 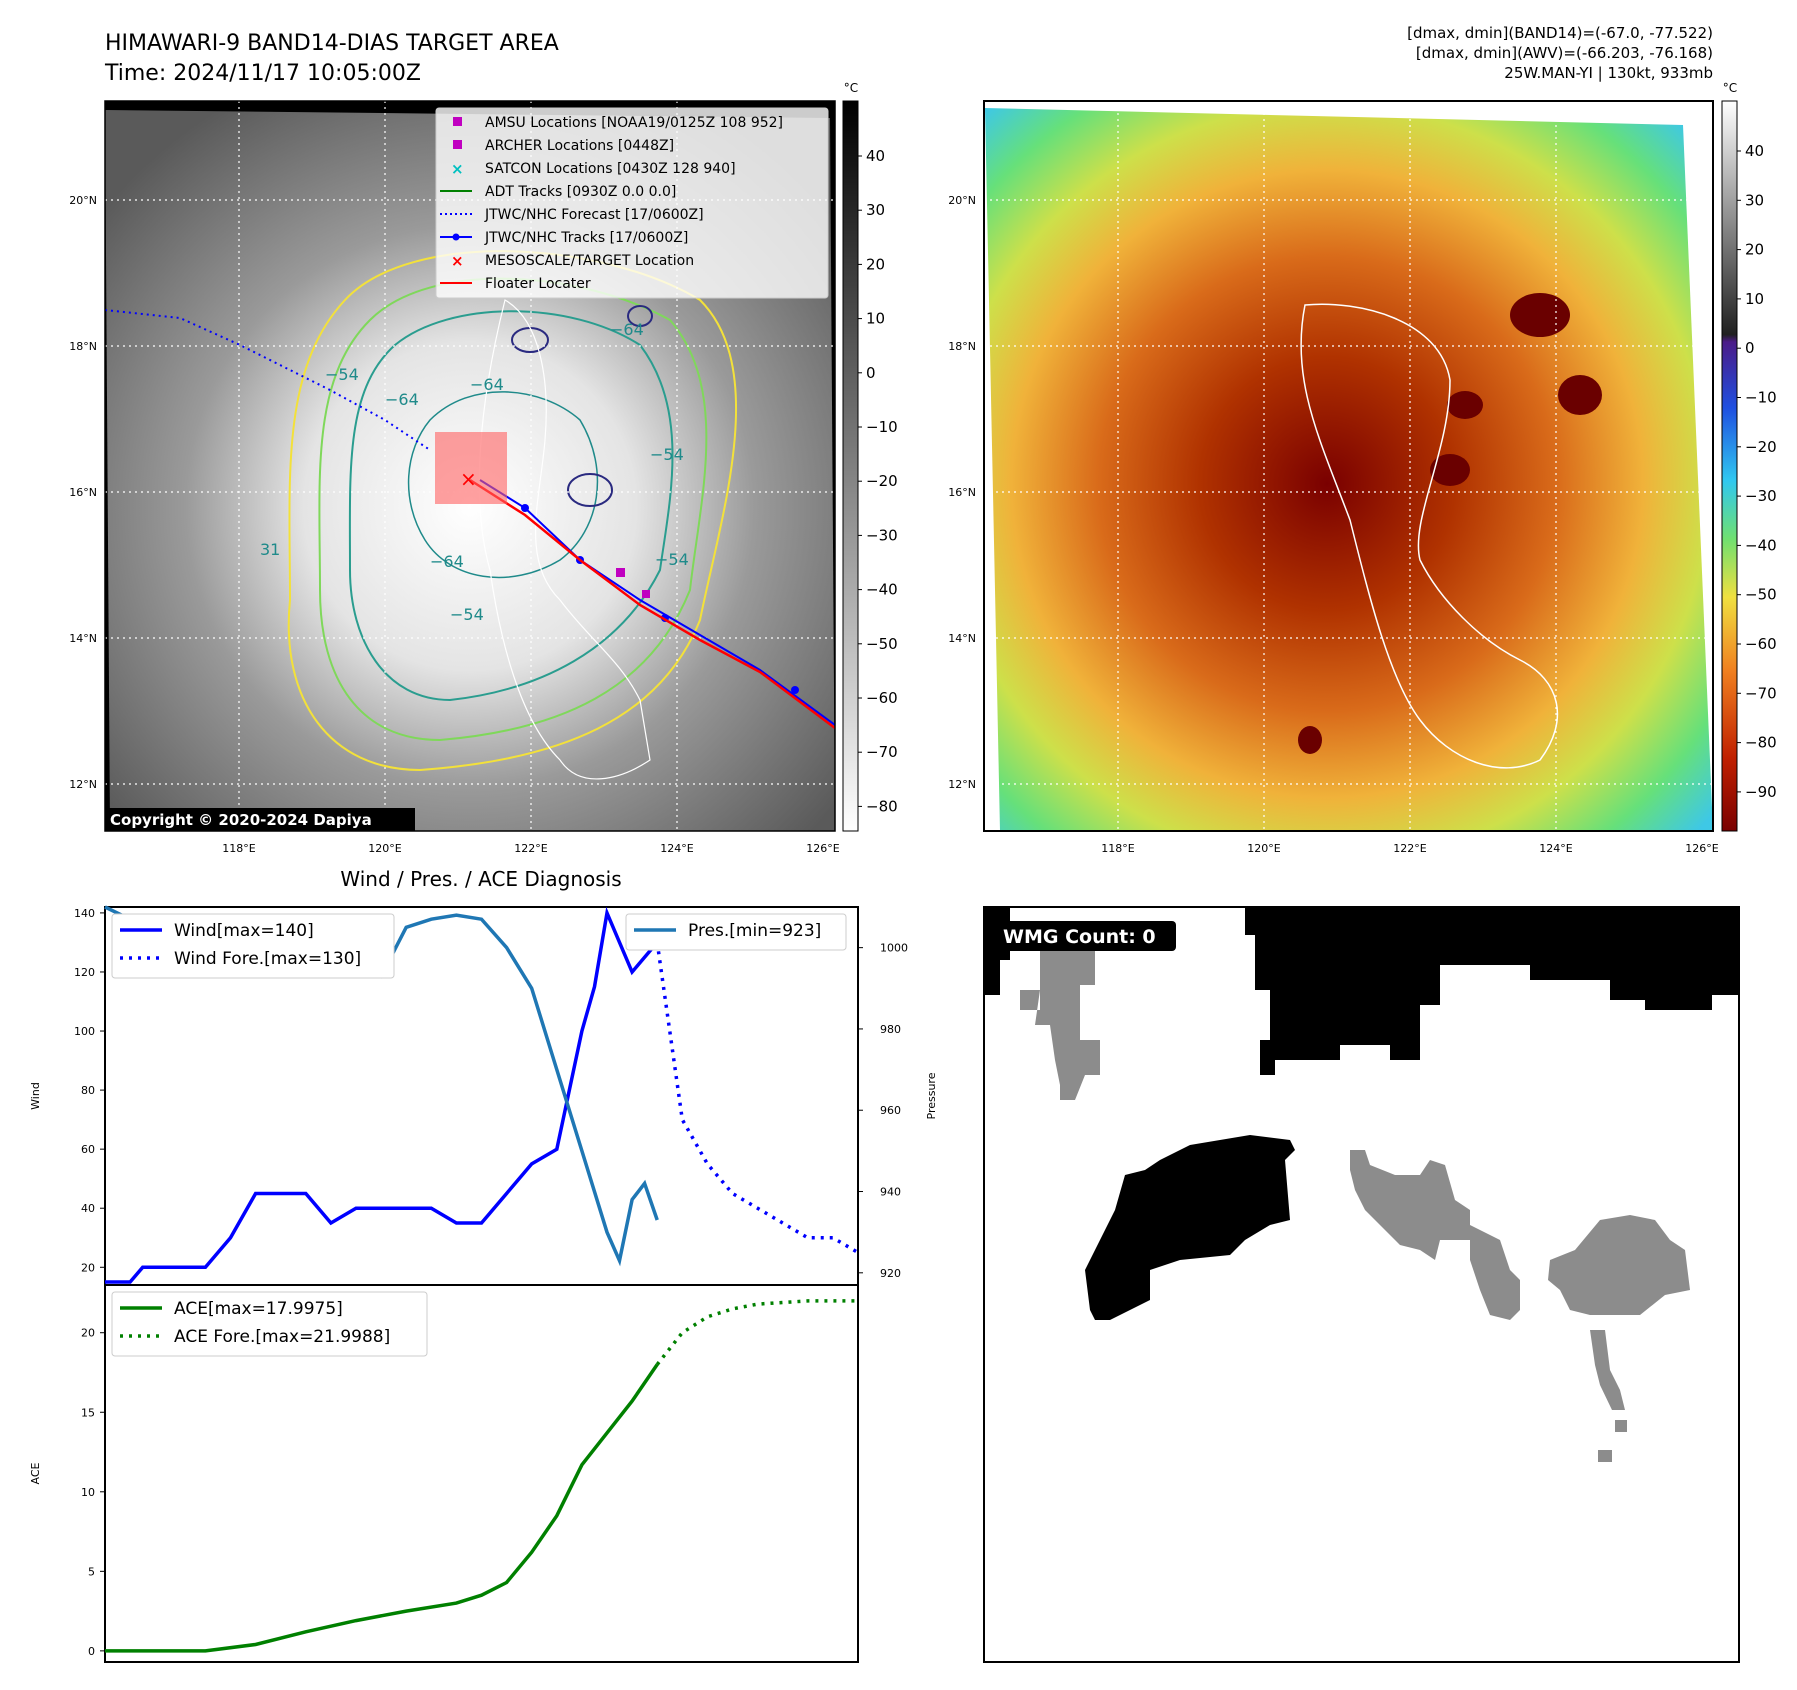 What do you see at coordinates (332, 43) in the screenshot?
I see `figure-title: HIMAWARI-9 BAND14-DIAS TARGET AREA` at bounding box center [332, 43].